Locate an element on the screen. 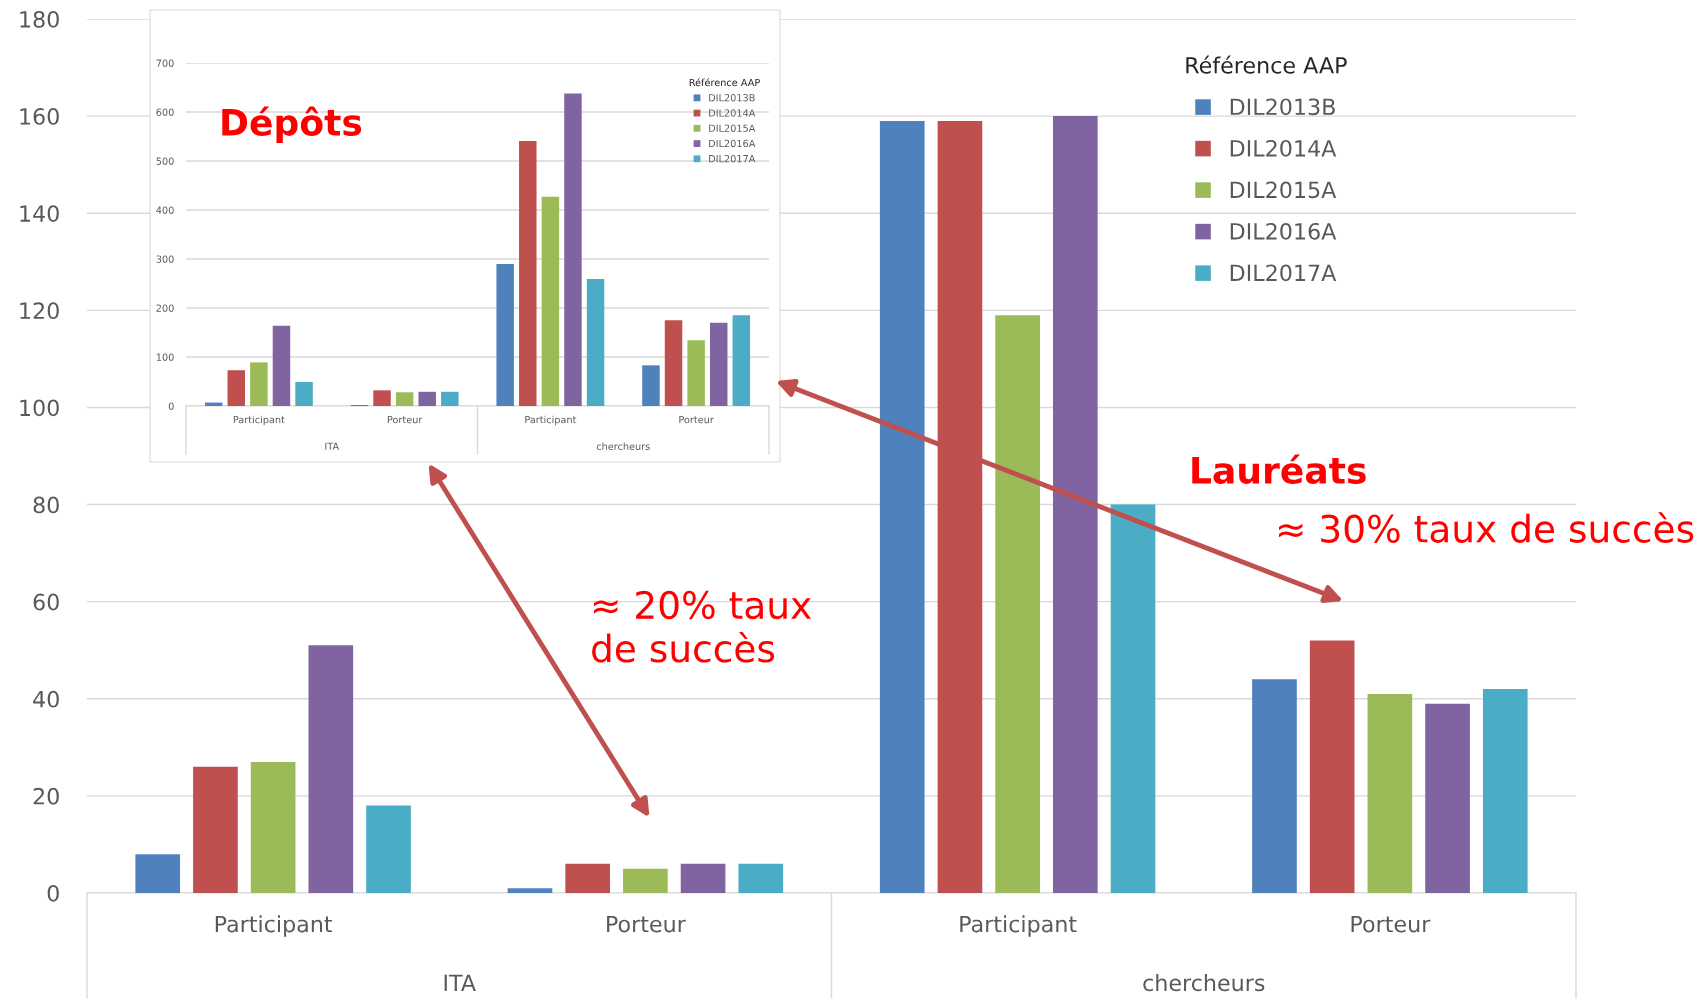 The height and width of the screenshot is (1004, 1702). y-tick-label: 180 is located at coordinates (39, 19).